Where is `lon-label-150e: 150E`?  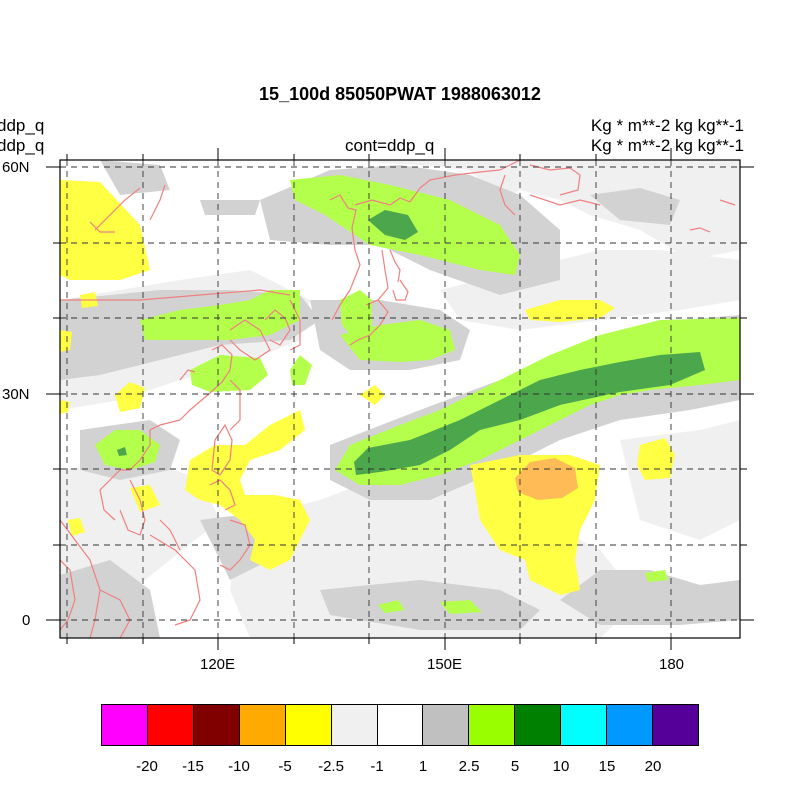 lon-label-150e: 150E is located at coordinates (445, 664).